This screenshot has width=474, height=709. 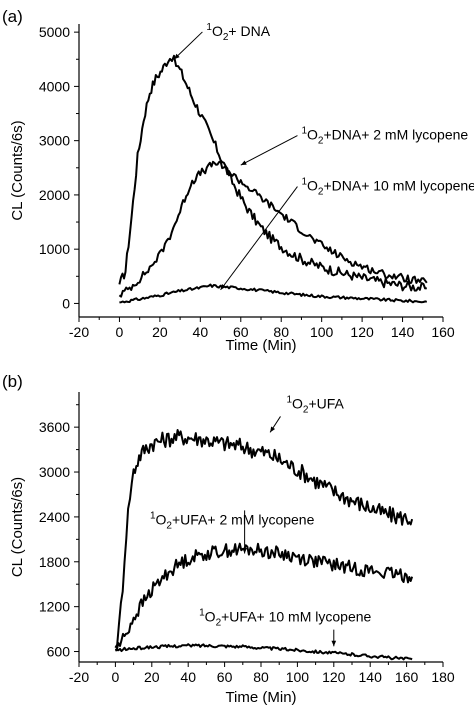 I want to click on y-tick-label: 1000, so click(x=54, y=249).